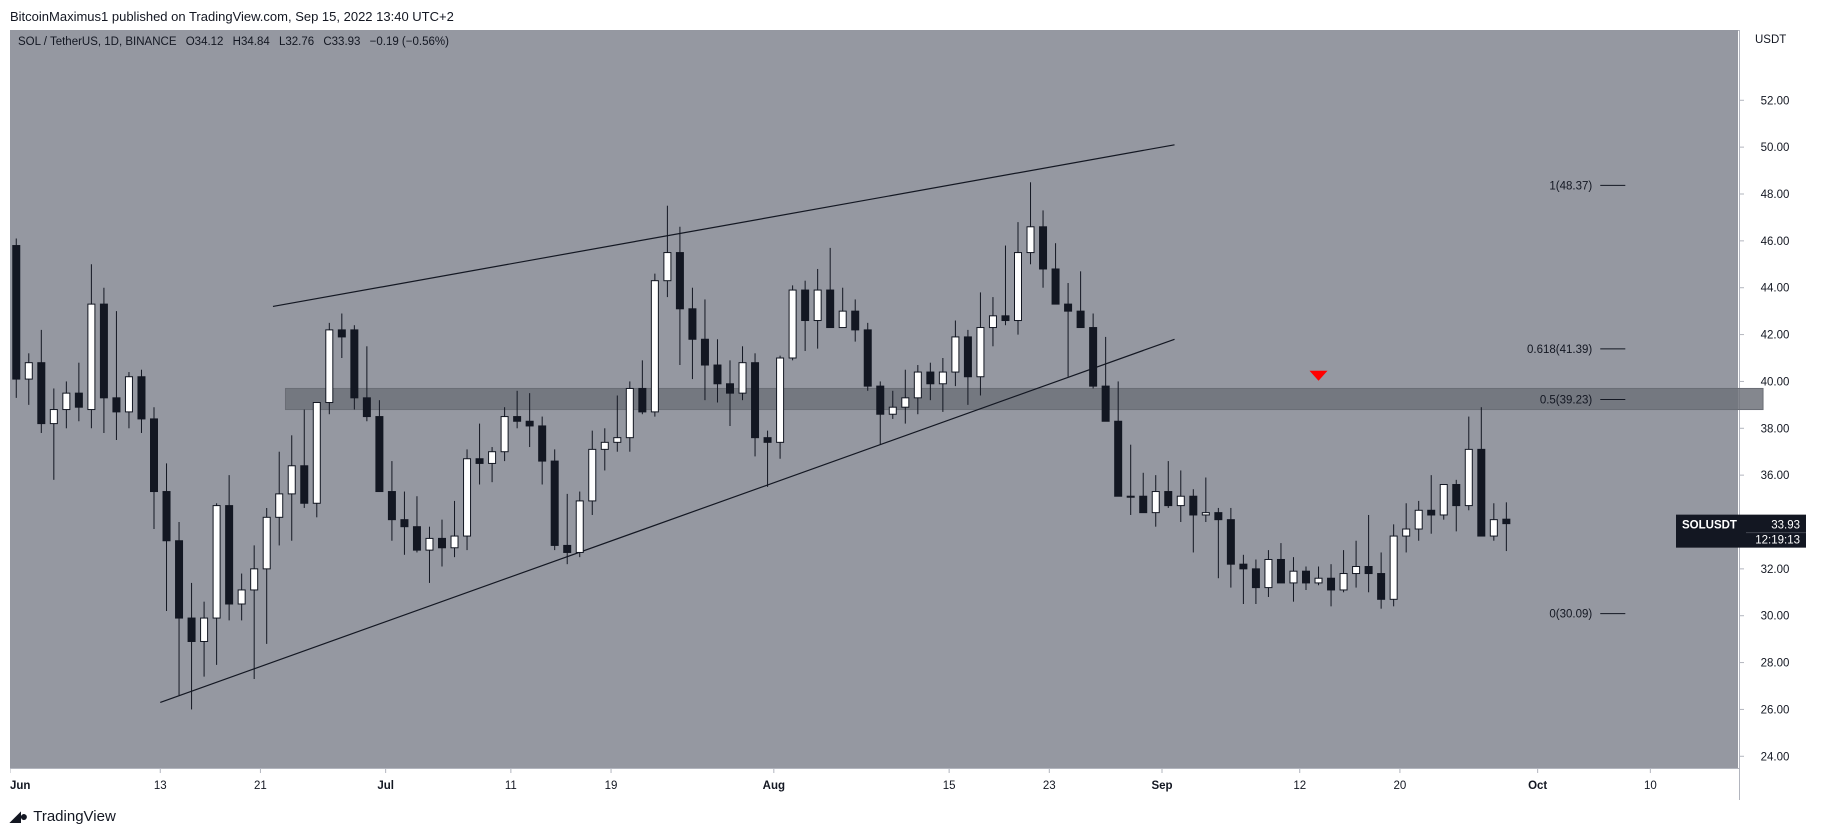 This screenshot has height=837, width=1824. I want to click on marker-layer, so click(1318, 375).